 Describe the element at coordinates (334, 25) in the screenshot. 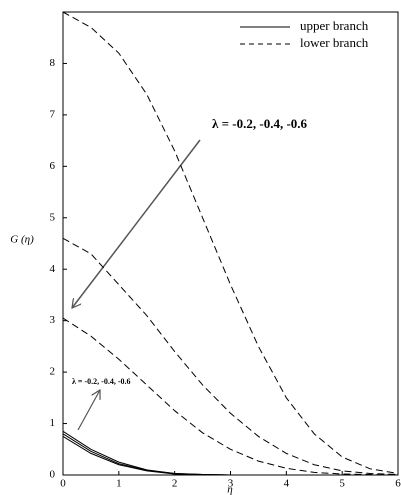

I see `legend-label: upper branch` at that location.